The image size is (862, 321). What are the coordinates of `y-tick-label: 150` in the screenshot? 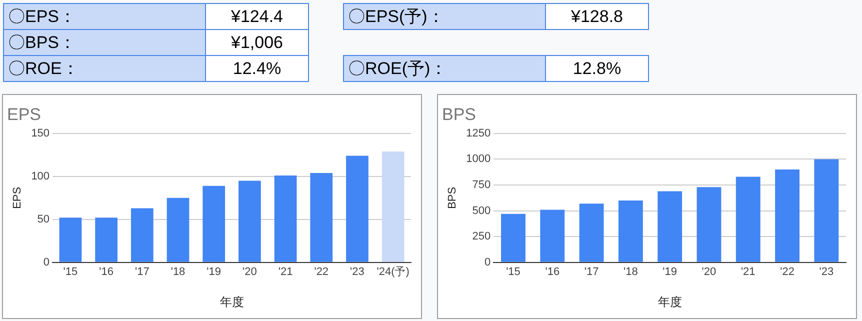 It's located at (40, 133).